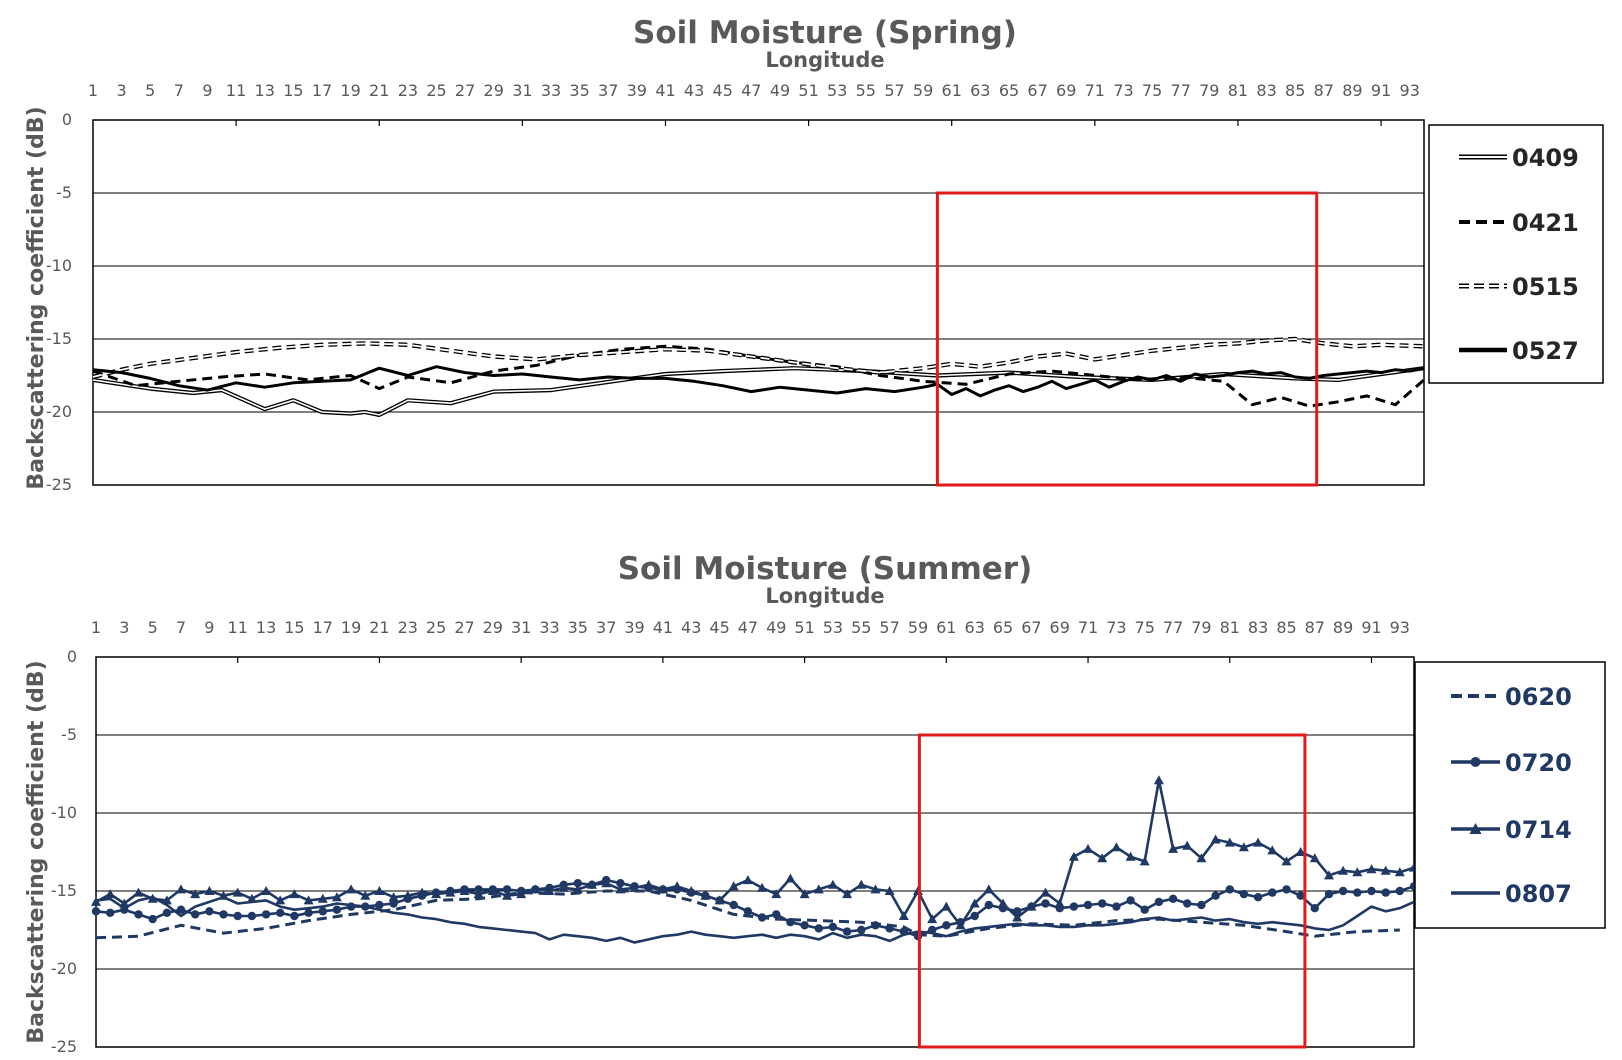 This screenshot has width=1622, height=1060. I want to click on legend: 0409 0421 0515 0527, so click(1519, 254).